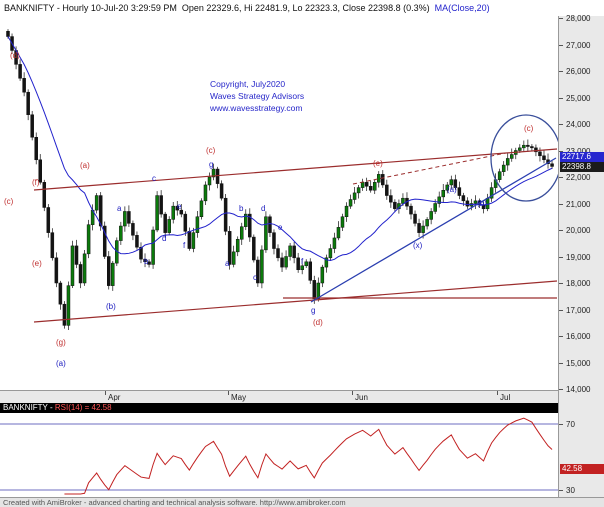 The image size is (604, 507). I want to click on watermark-line-1: Copyright, July2020, so click(248, 84).